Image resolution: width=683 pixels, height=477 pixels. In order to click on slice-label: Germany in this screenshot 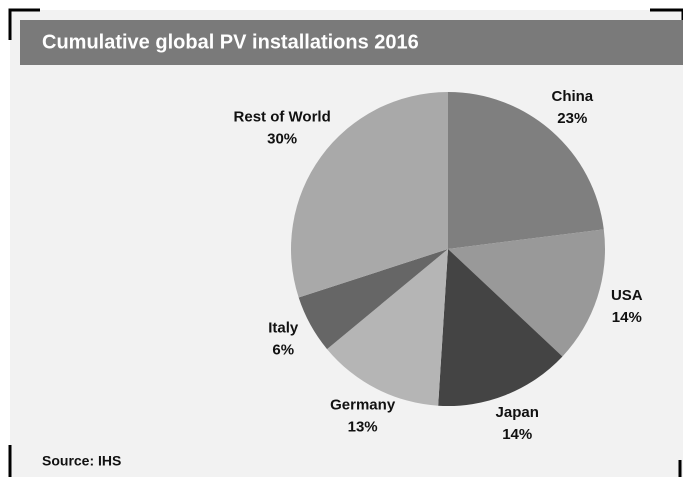, I will do `click(363, 404)`.